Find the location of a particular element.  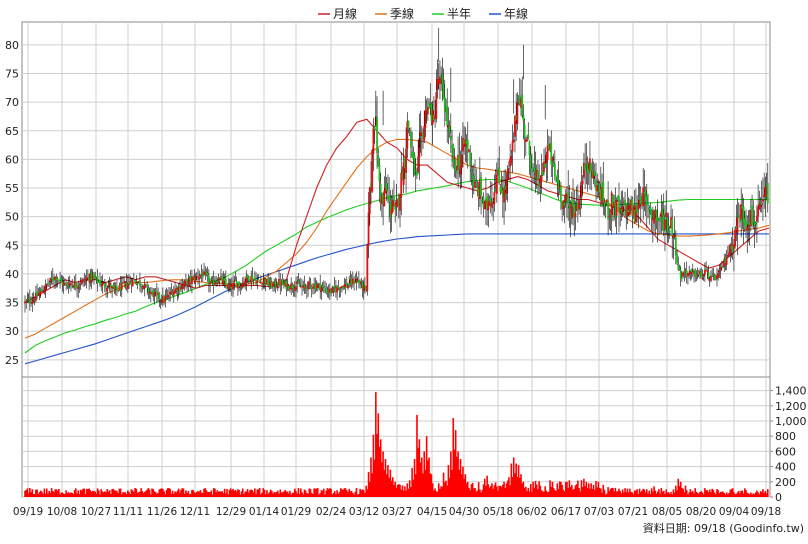

price-tick-label: 25 is located at coordinates (12, 360).